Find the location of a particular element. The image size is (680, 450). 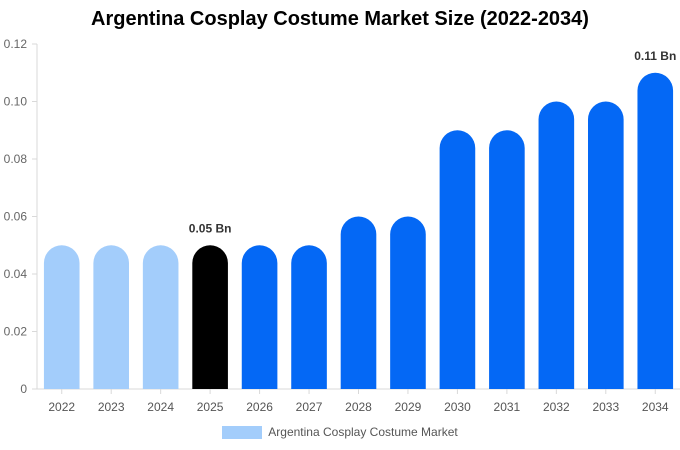

x-tick-label: 2024 is located at coordinates (160, 407).